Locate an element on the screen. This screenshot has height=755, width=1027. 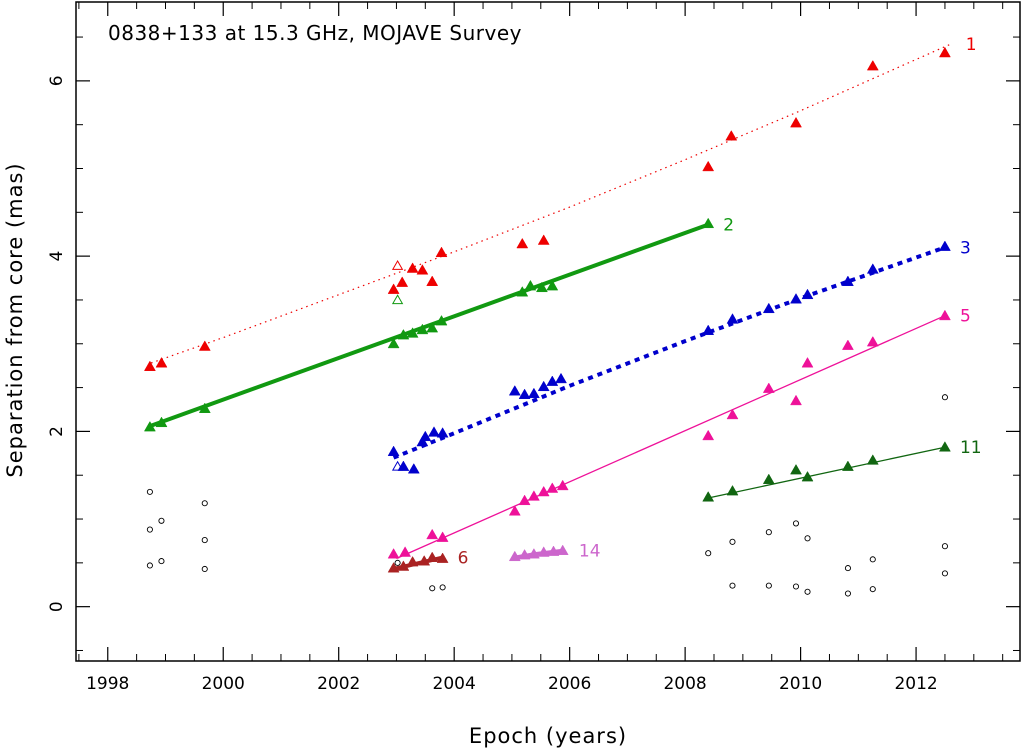
y-tick-label: 4 is located at coordinates (57, 256).